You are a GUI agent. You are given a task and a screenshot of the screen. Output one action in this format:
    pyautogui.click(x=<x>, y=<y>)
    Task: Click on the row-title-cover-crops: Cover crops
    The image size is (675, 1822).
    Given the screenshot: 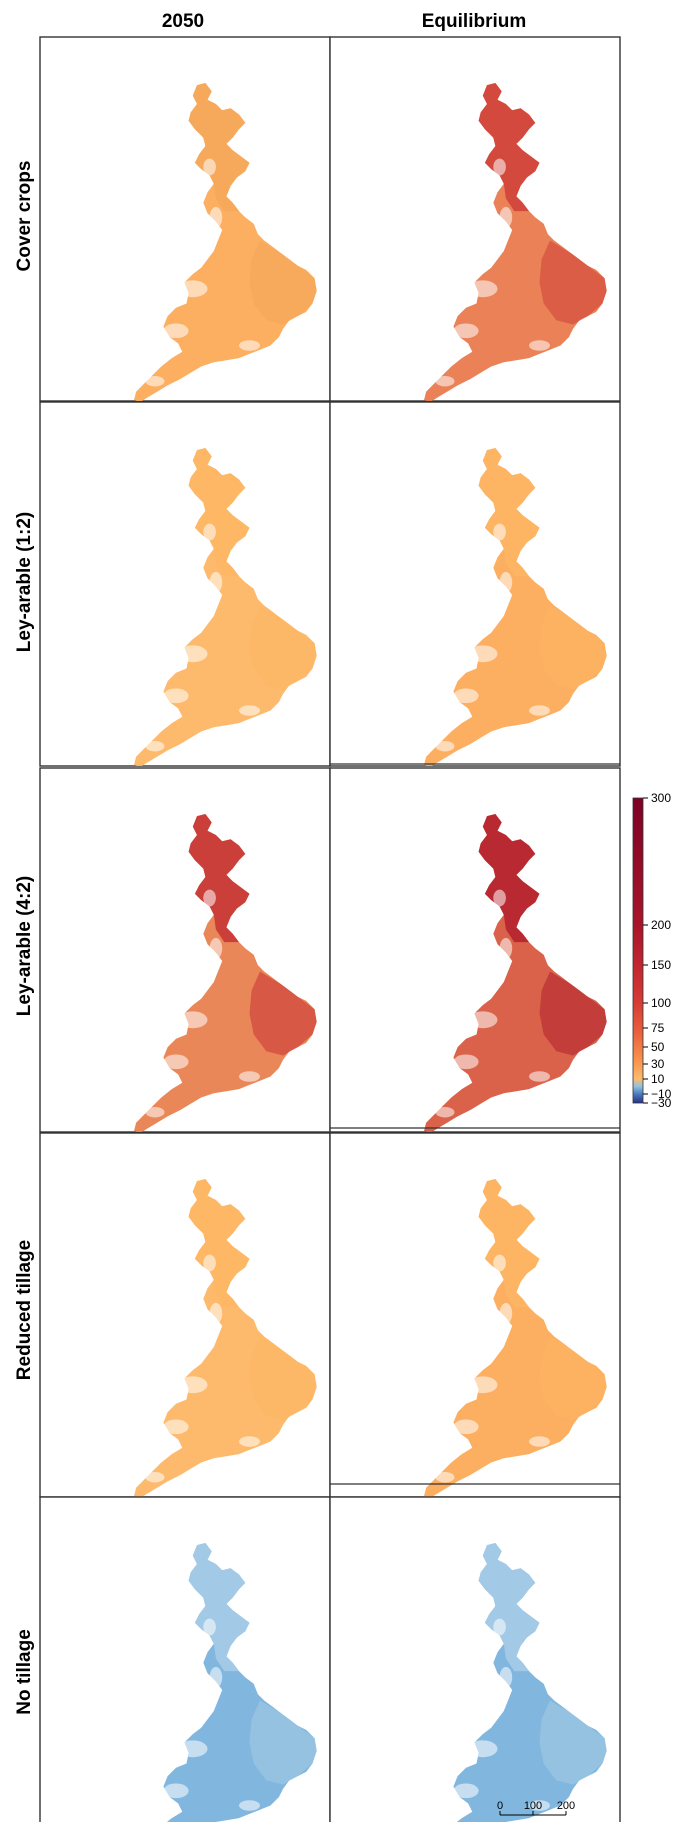 What is the action you would take?
    pyautogui.click(x=24, y=216)
    